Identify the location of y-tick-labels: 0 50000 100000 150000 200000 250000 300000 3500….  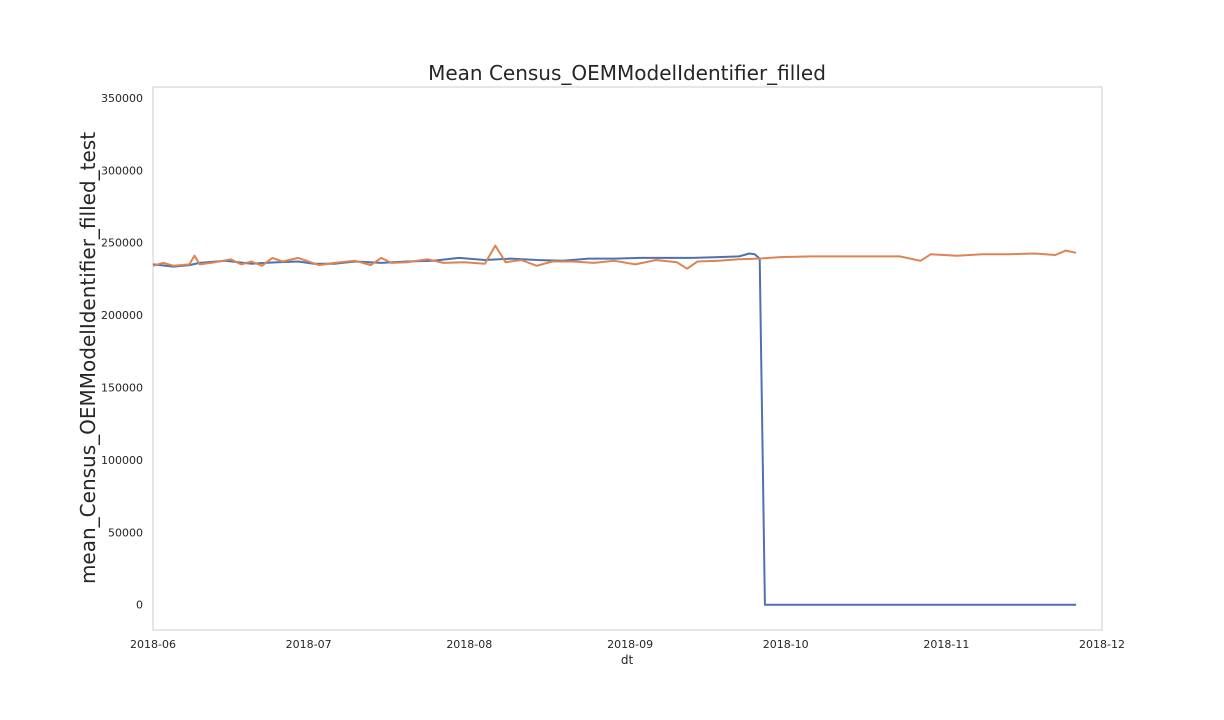
(122, 352).